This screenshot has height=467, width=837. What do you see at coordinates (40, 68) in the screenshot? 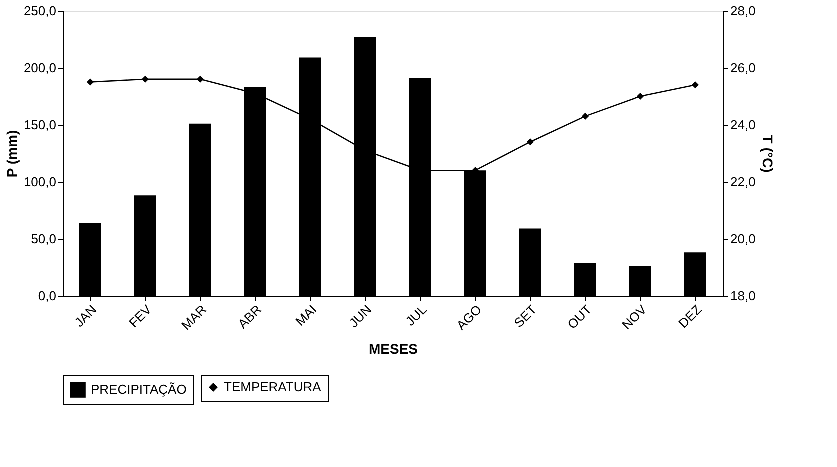
I see `y-tick-label: 200,0` at bounding box center [40, 68].